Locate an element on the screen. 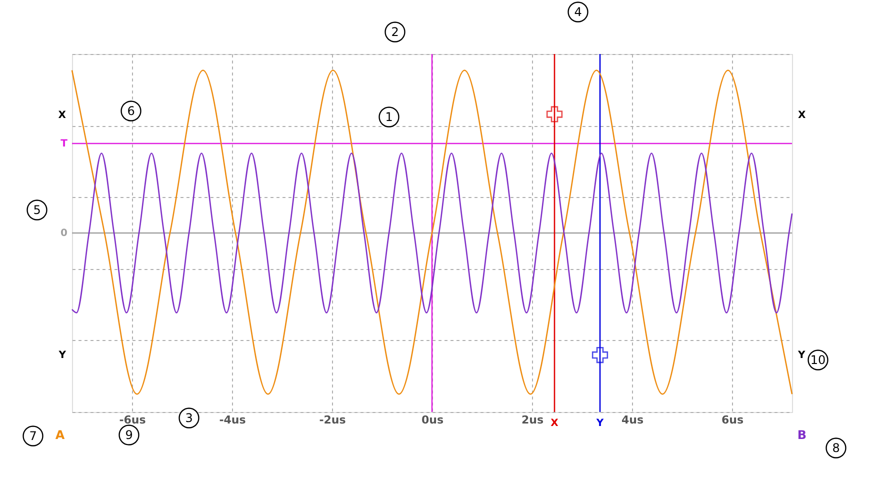  text: 7 is located at coordinates (33, 436).